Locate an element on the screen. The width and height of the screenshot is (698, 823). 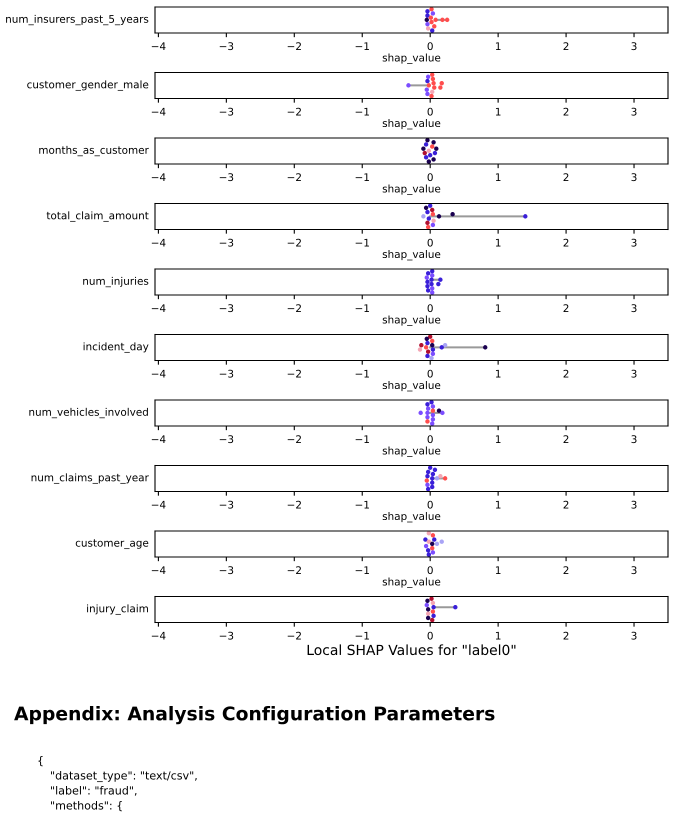
text: "methods": { is located at coordinates (86, 806).